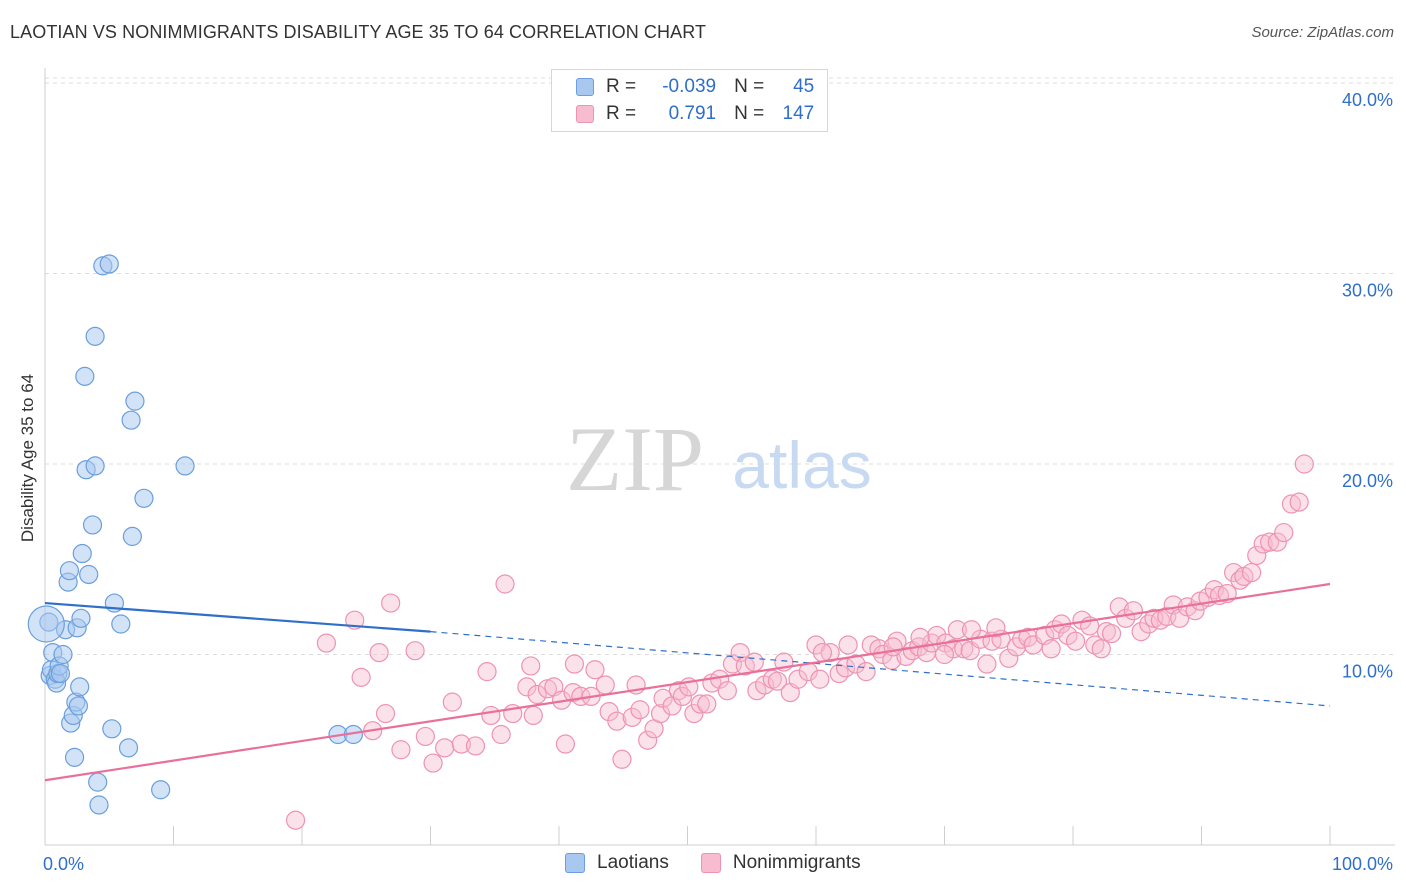 The image size is (1406, 892). I want to click on legend-r-value: -0.039, so click(689, 86).